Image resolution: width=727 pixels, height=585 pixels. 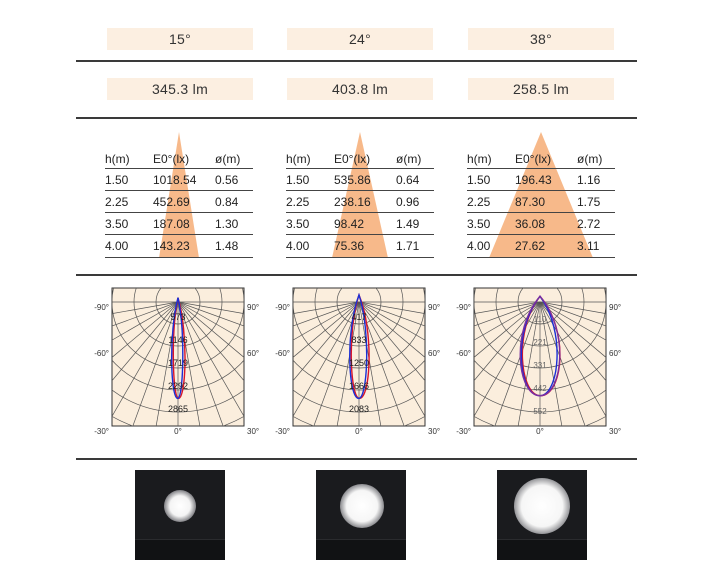 What do you see at coordinates (541, 39) in the screenshot?
I see `beam-angle-label-38: 38°` at bounding box center [541, 39].